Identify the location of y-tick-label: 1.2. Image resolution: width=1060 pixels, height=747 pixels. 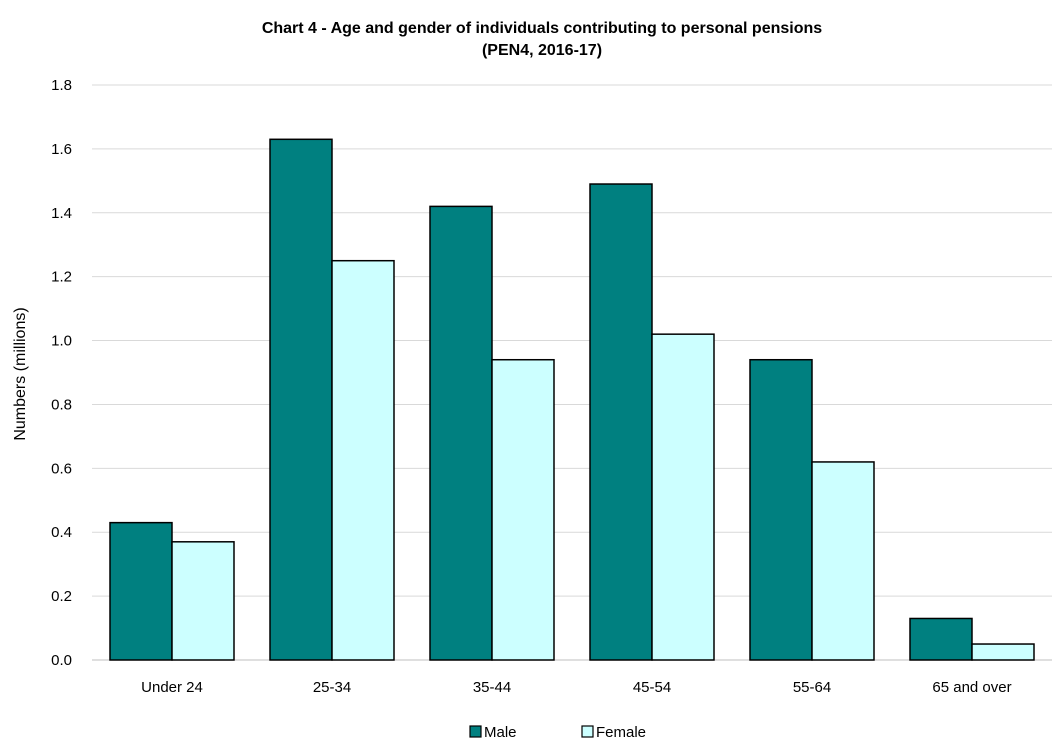
(61, 277).